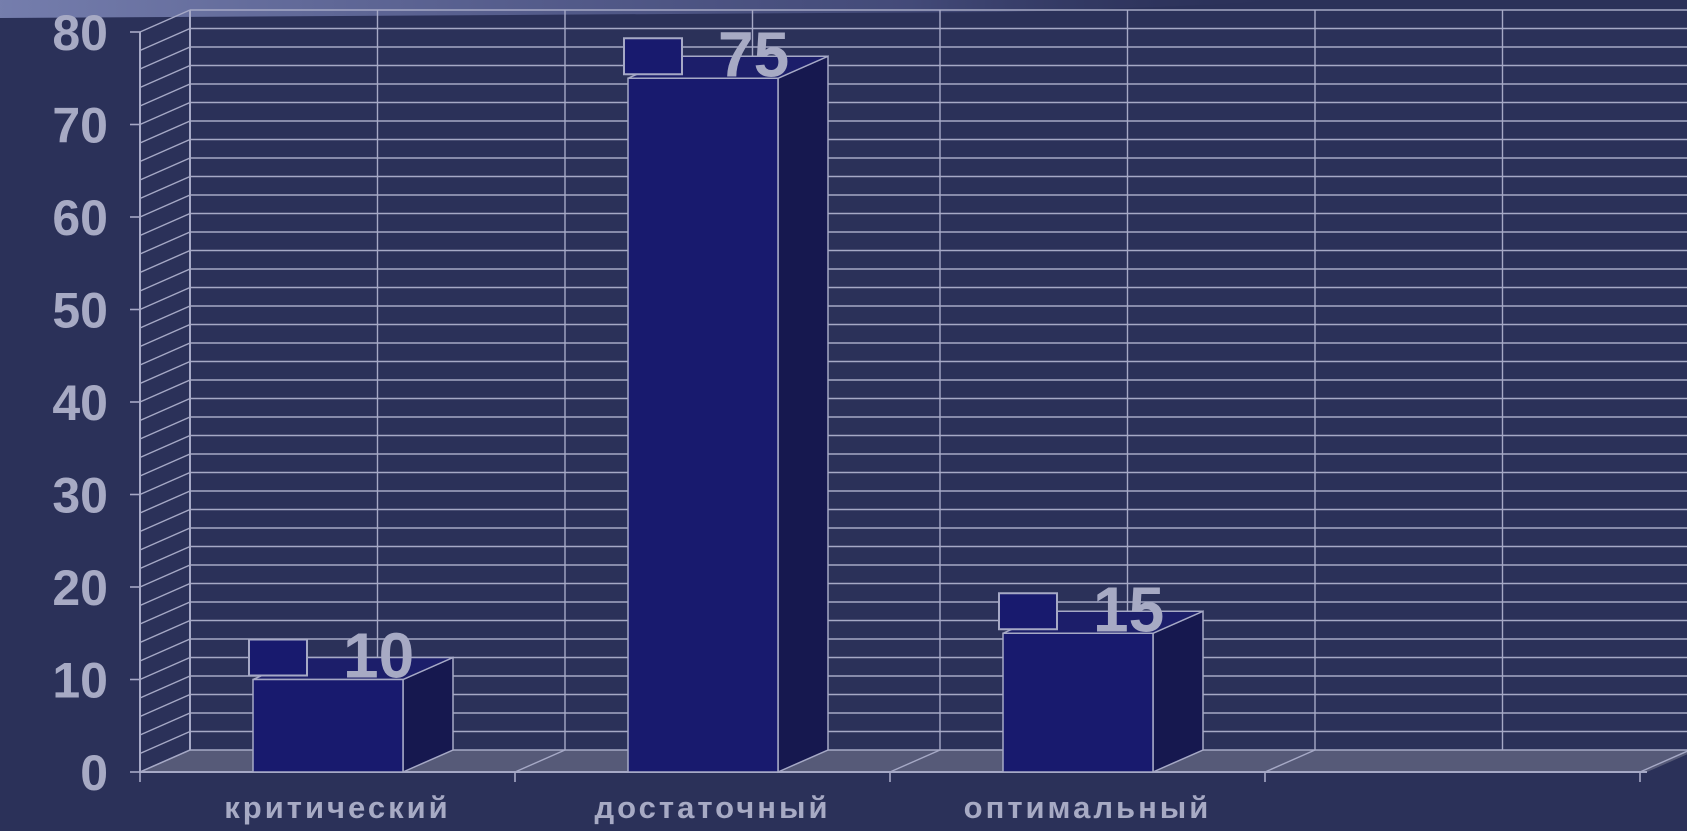 Image resolution: width=1687 pixels, height=831 pixels. Describe the element at coordinates (94, 773) in the screenshot. I see `y-tick-label: 0` at that location.